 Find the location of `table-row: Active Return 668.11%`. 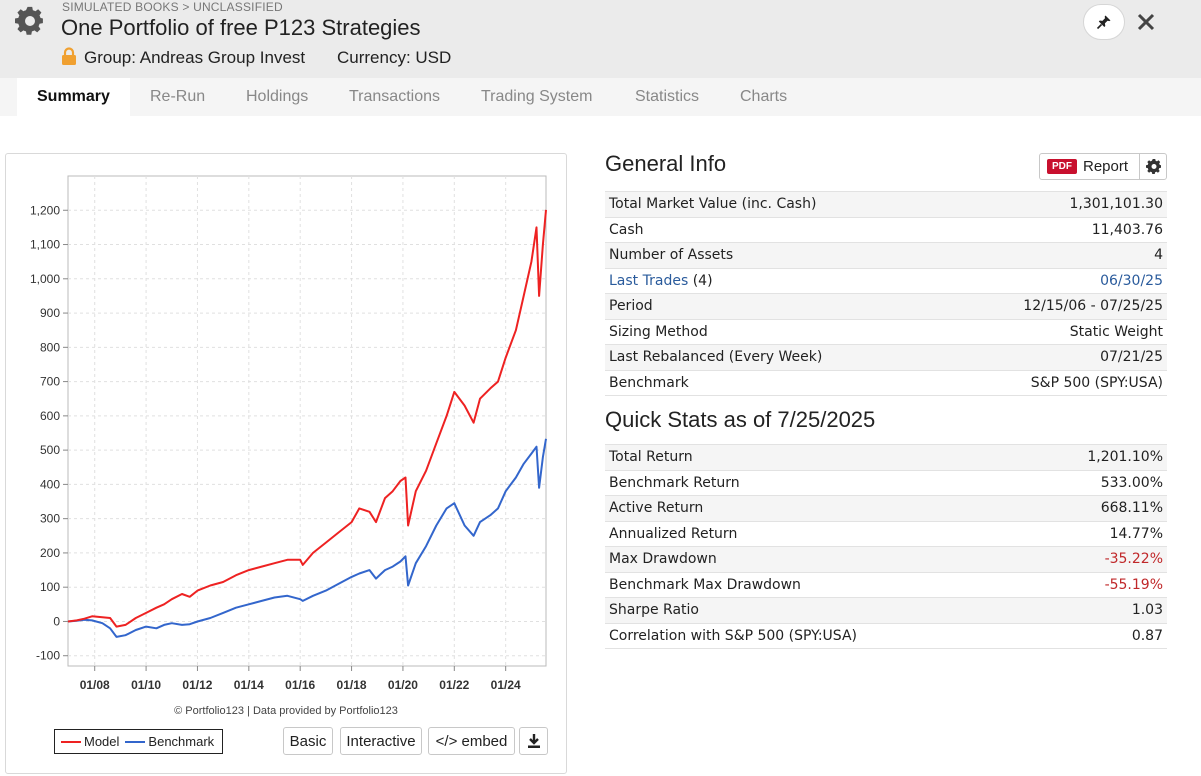

table-row: Active Return 668.11% is located at coordinates (886, 508).